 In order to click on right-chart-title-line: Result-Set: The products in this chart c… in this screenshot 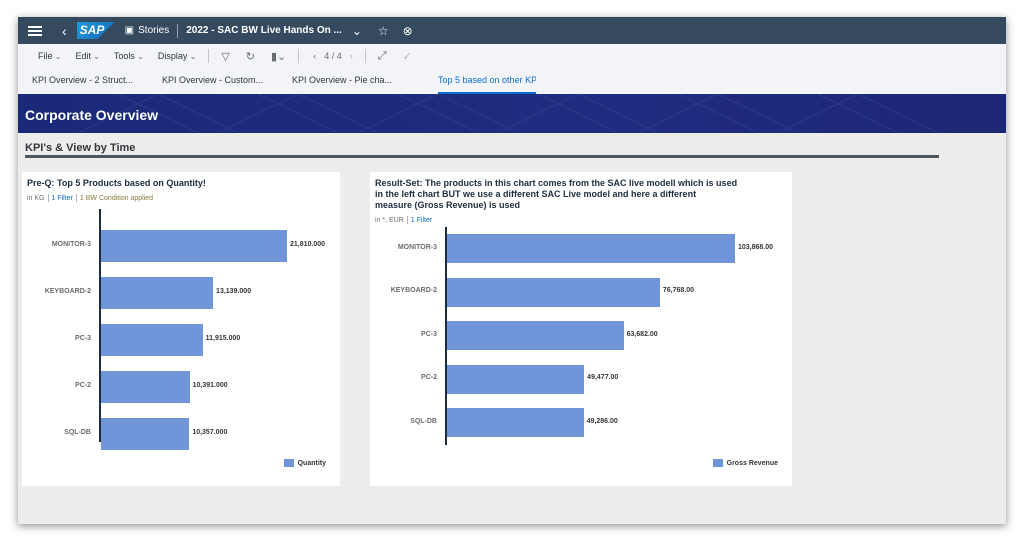, I will do `click(556, 183)`.